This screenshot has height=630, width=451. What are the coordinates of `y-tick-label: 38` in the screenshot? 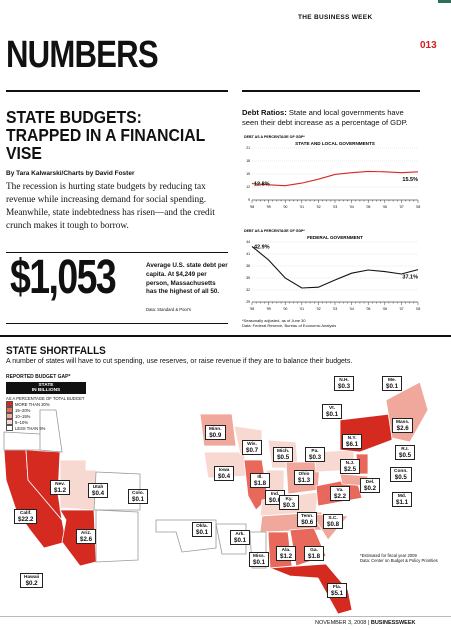 It's located at (248, 266).